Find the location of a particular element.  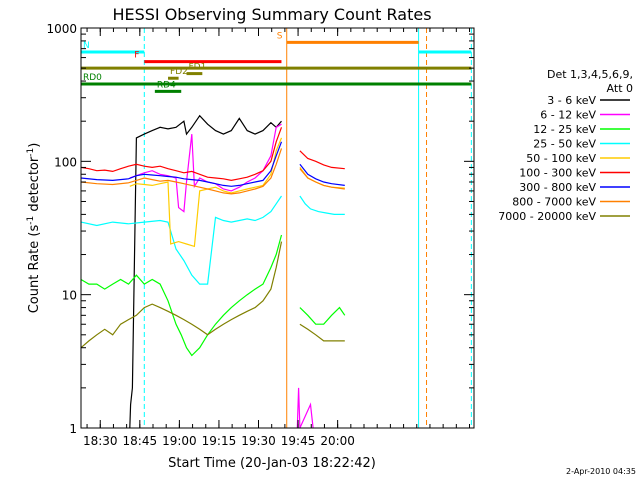

flag-label-fd1: FD1 is located at coordinates (198, 68).